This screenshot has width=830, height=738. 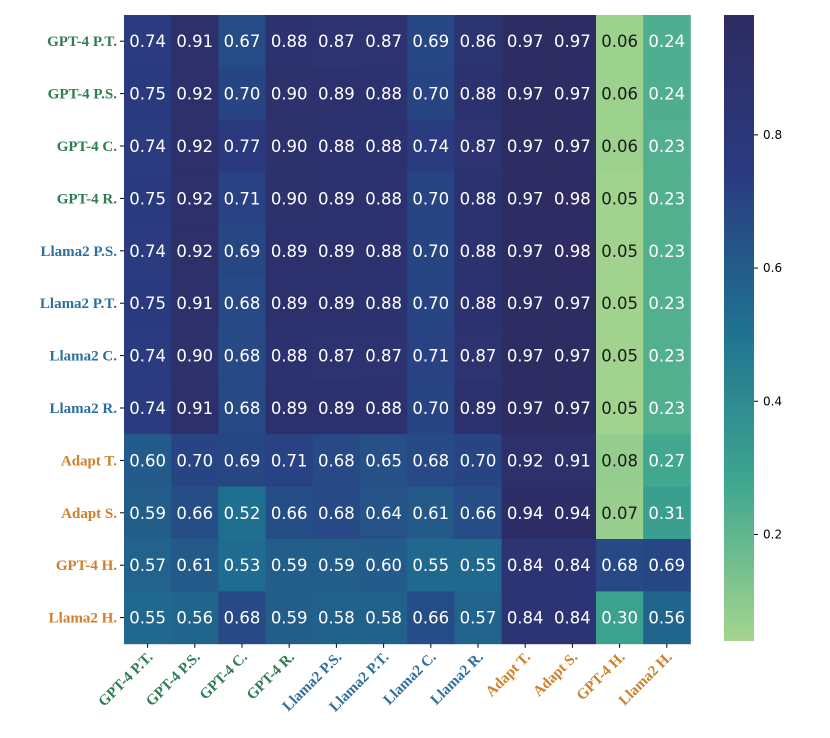 What do you see at coordinates (289, 251) in the screenshot?
I see `cell-value-label: 0.89` at bounding box center [289, 251].